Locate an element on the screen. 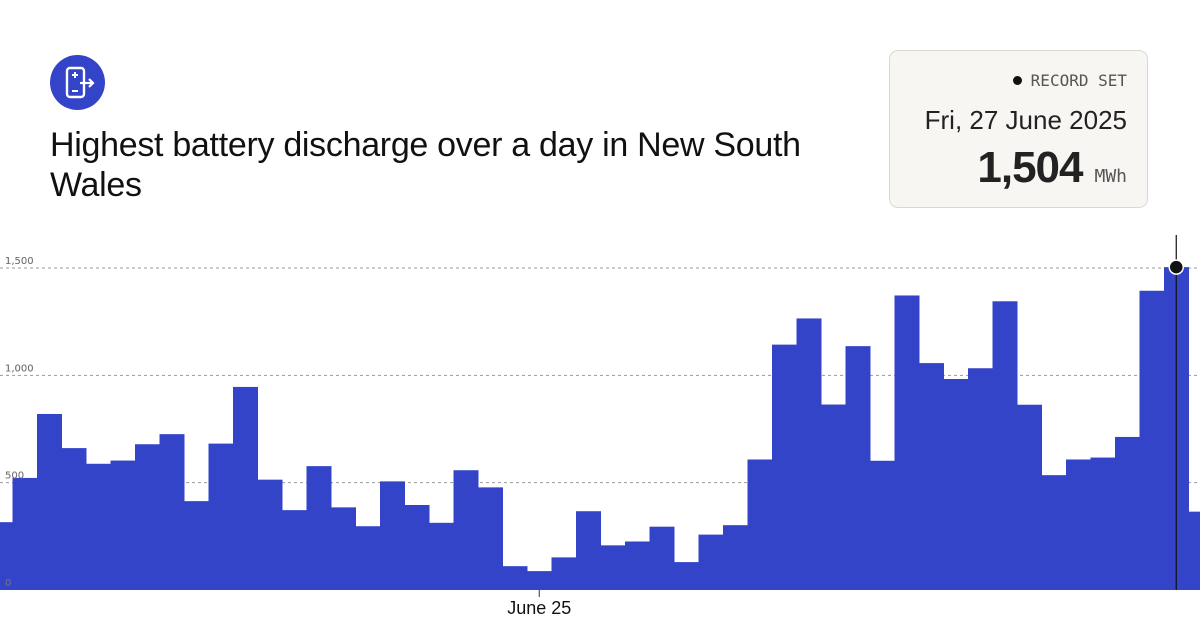 Image resolution: width=1200 pixels, height=630 pixels. logo is located at coordinates (77, 82).